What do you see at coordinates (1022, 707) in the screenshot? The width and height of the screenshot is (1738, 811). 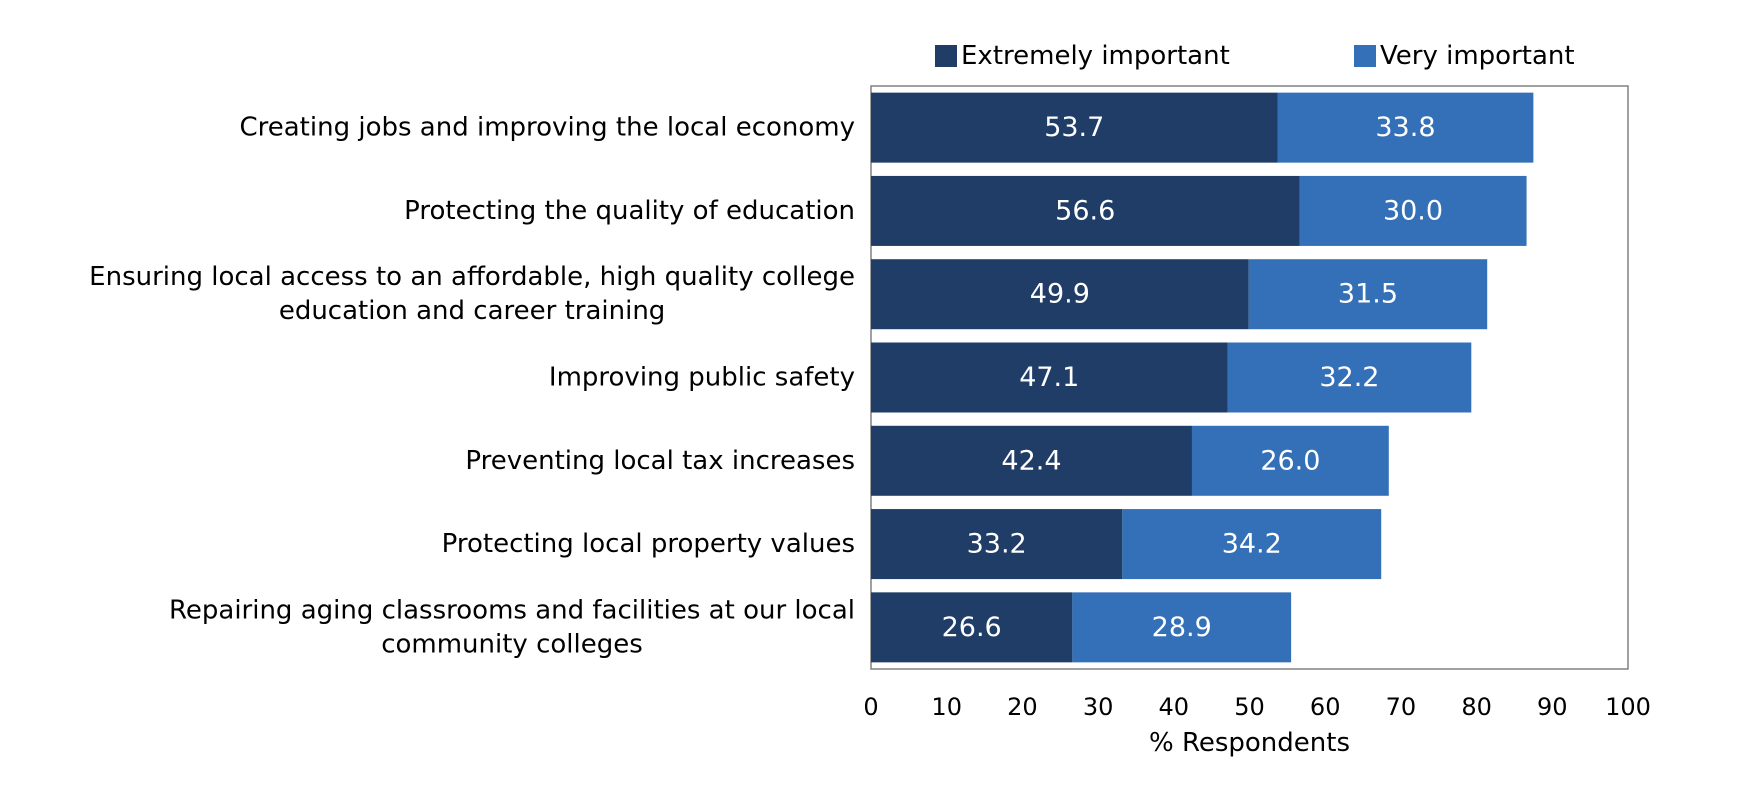 I see `x-tick-label-20: 20` at bounding box center [1022, 707].